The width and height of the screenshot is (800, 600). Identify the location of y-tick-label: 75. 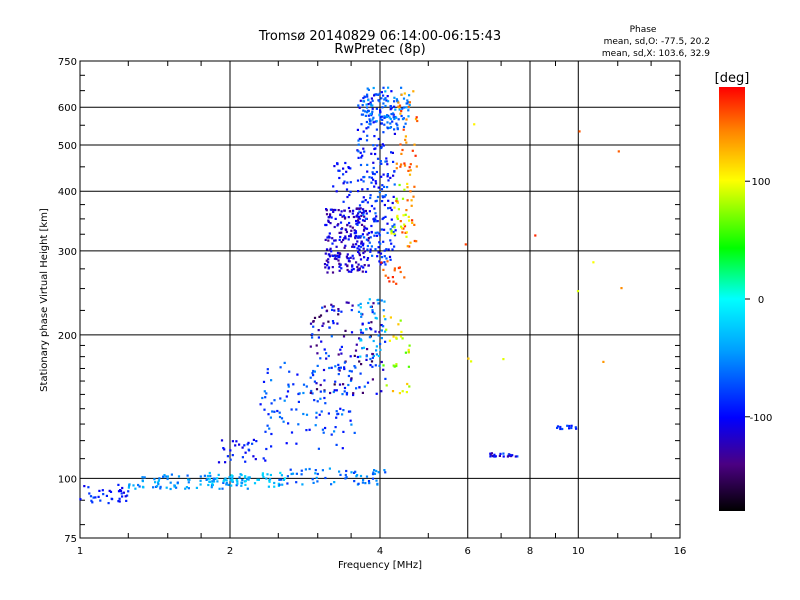
(70, 539).